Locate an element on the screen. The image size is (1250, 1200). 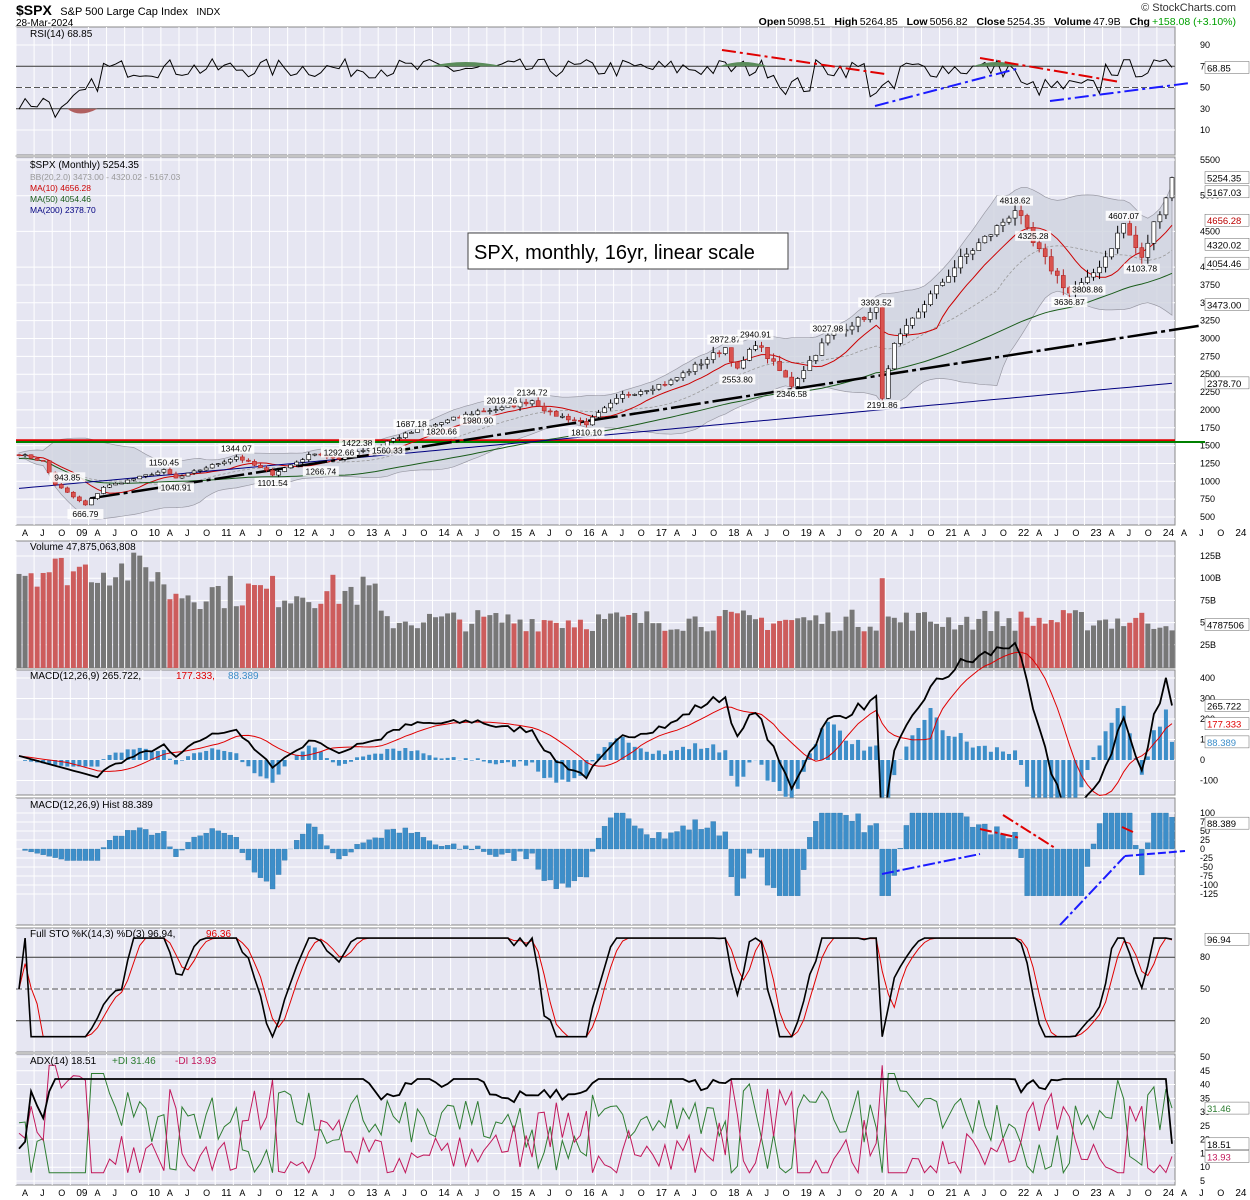
annotation-text: SPX, monthly, 16yr, linear scale is located at coordinates (614, 253).